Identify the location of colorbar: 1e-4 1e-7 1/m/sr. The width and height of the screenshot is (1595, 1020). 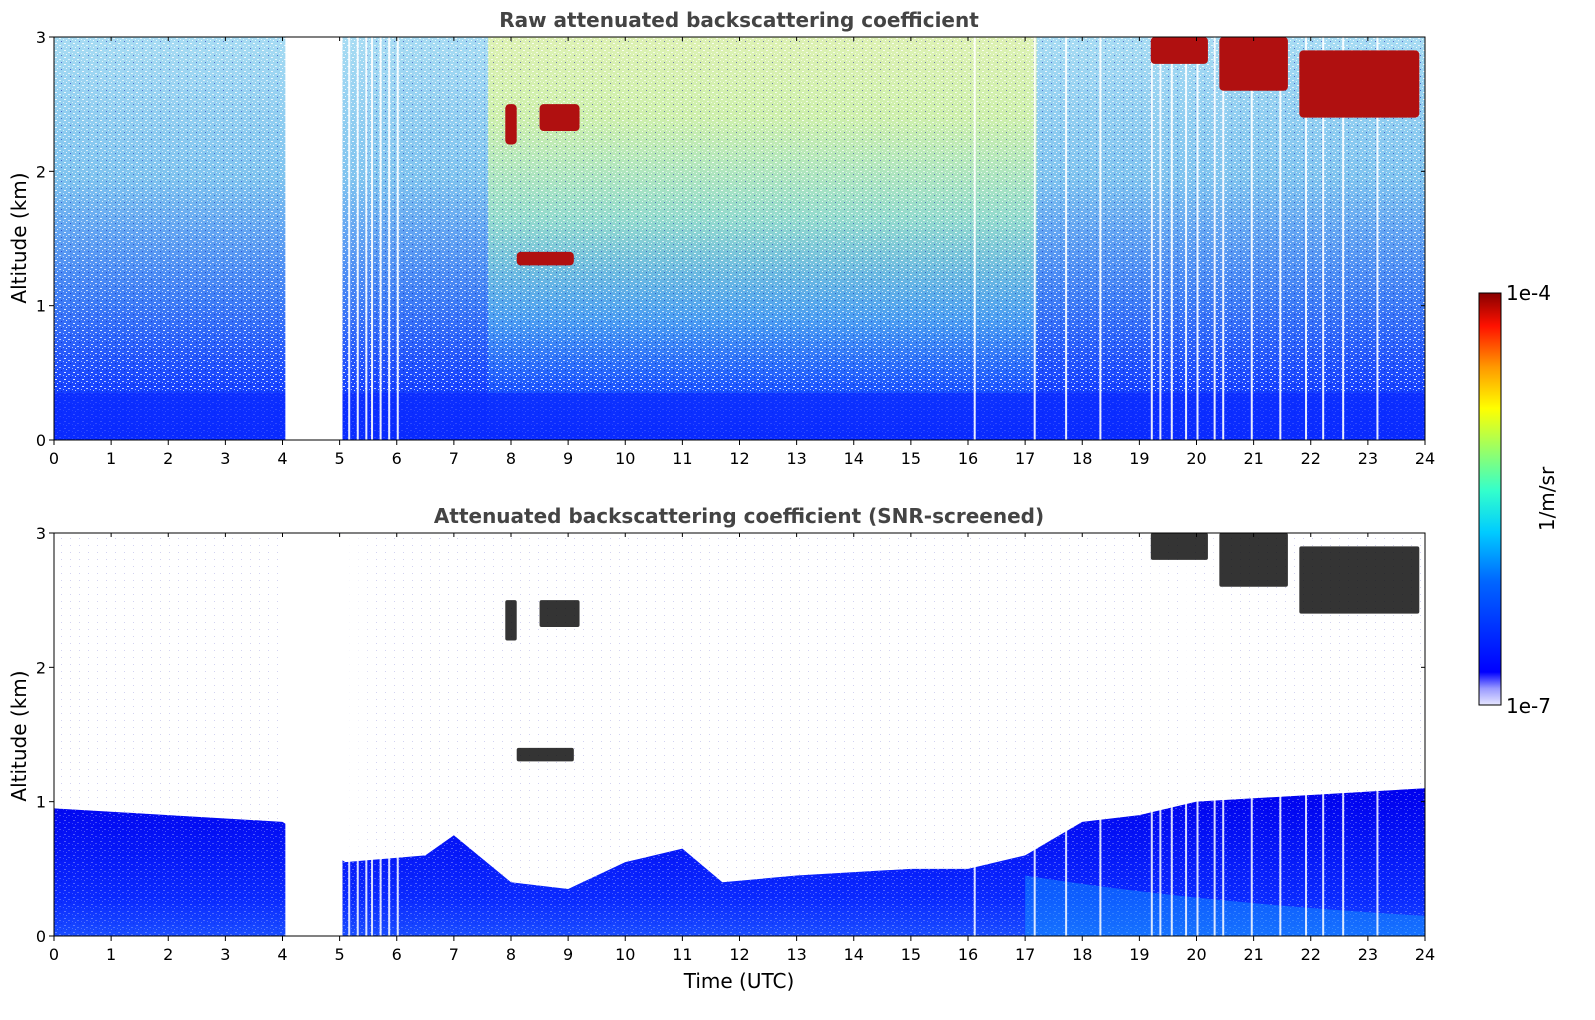
(1518, 499).